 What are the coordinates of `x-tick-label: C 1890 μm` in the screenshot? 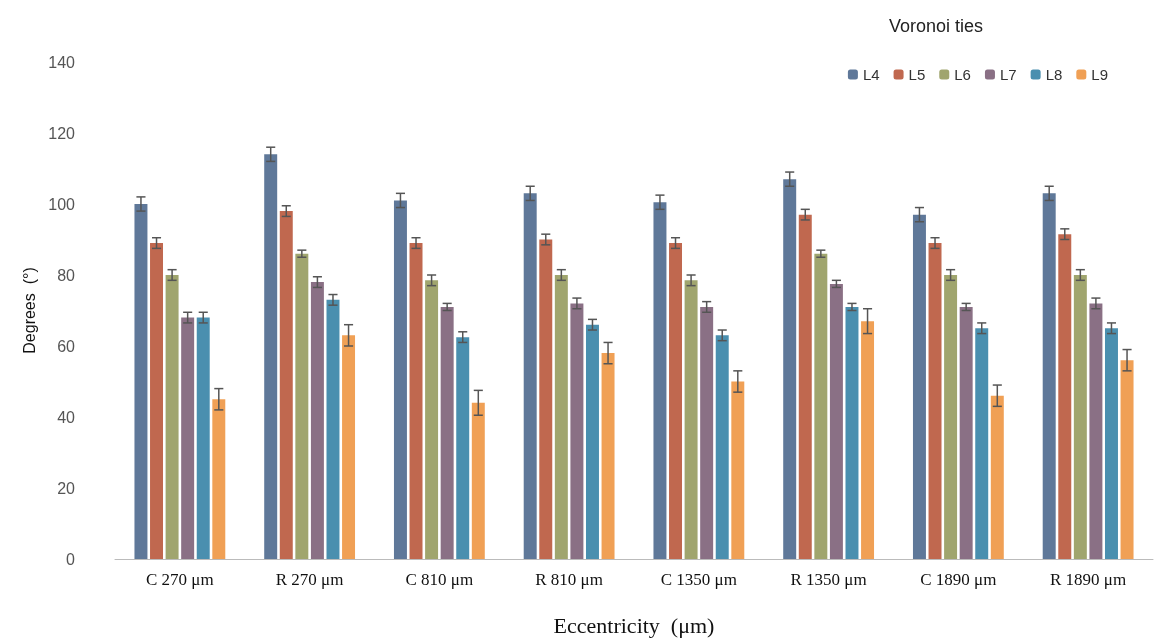 It's located at (958, 579).